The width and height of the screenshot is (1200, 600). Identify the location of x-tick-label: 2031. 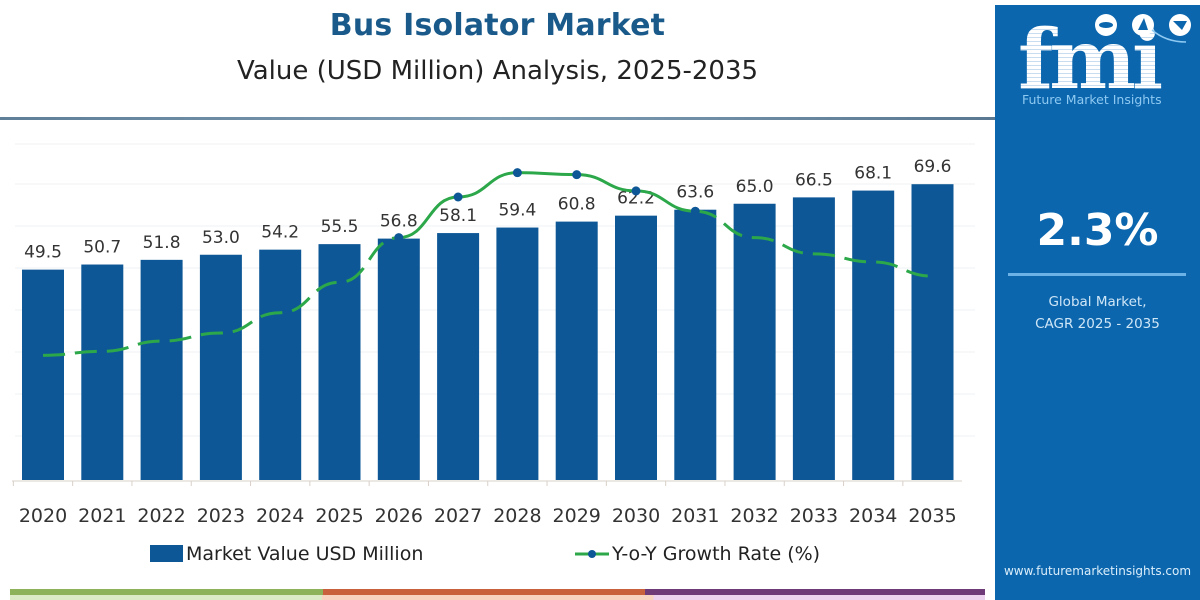
(695, 516).